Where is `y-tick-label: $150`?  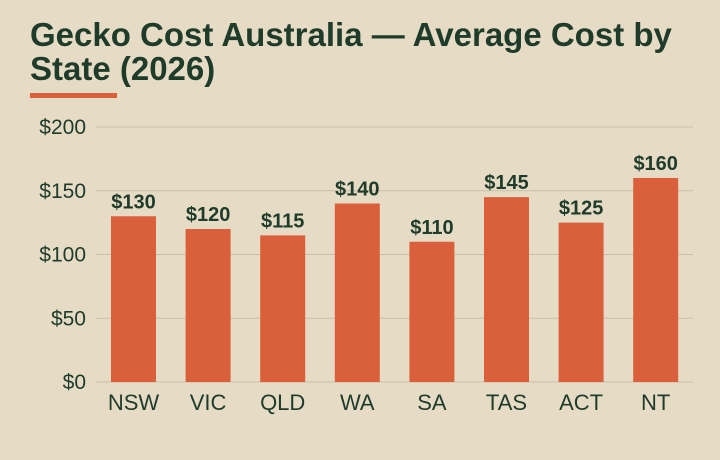
y-tick-label: $150 is located at coordinates (62, 191).